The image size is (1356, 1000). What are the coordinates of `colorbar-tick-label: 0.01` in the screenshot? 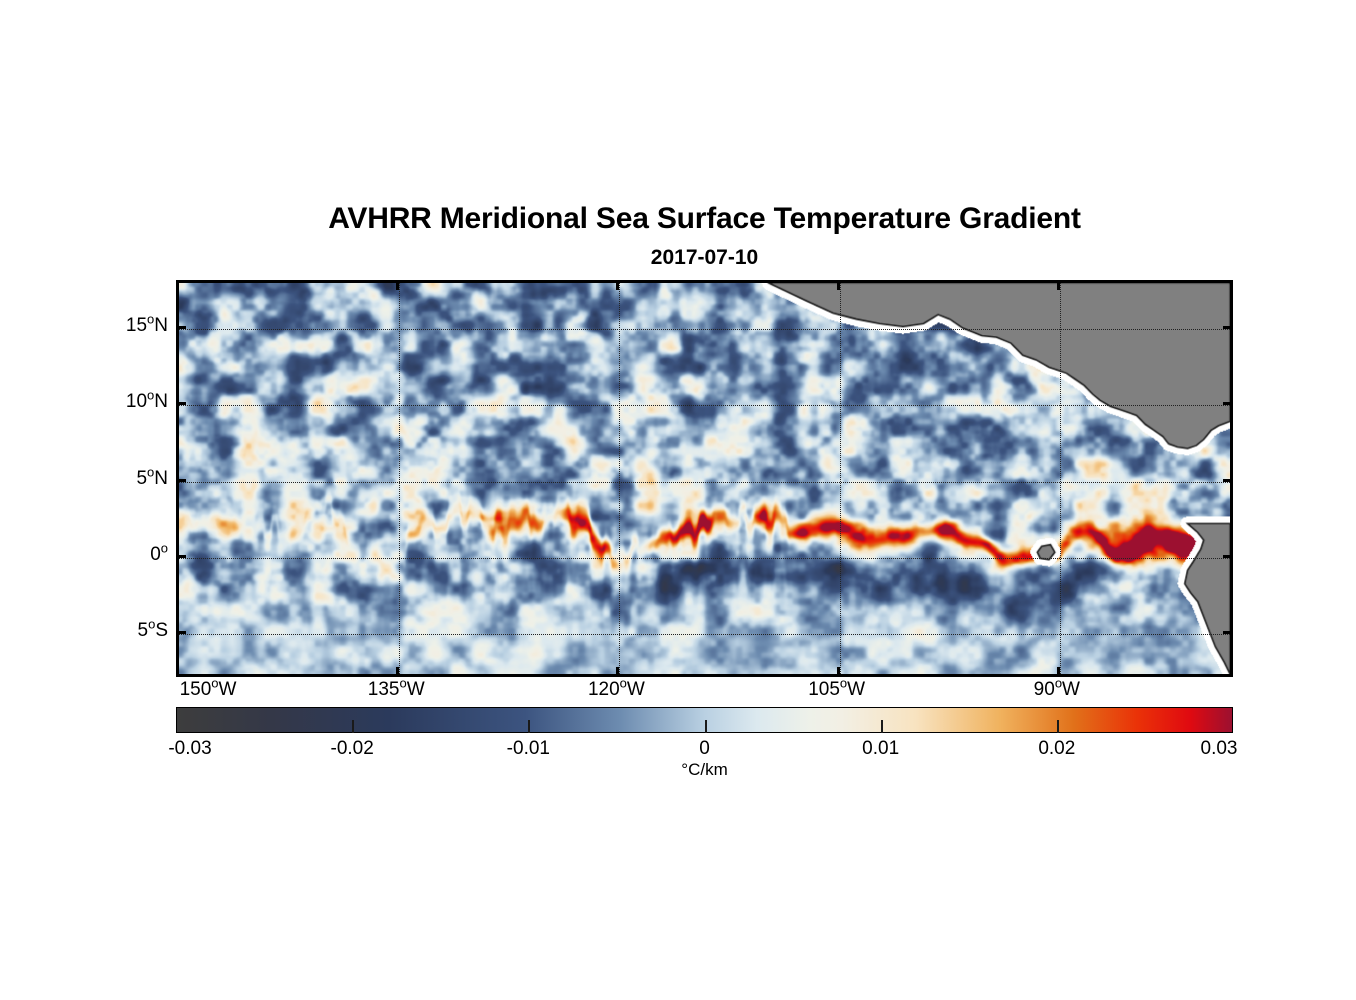 It's located at (881, 748).